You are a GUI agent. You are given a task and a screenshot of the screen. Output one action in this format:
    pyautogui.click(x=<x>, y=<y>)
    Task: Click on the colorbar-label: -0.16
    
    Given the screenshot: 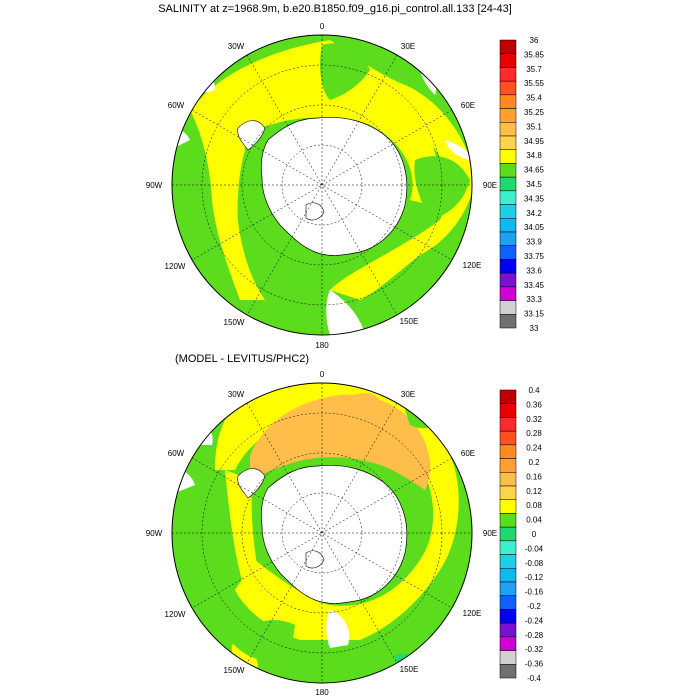 What is the action you would take?
    pyautogui.click(x=534, y=592)
    